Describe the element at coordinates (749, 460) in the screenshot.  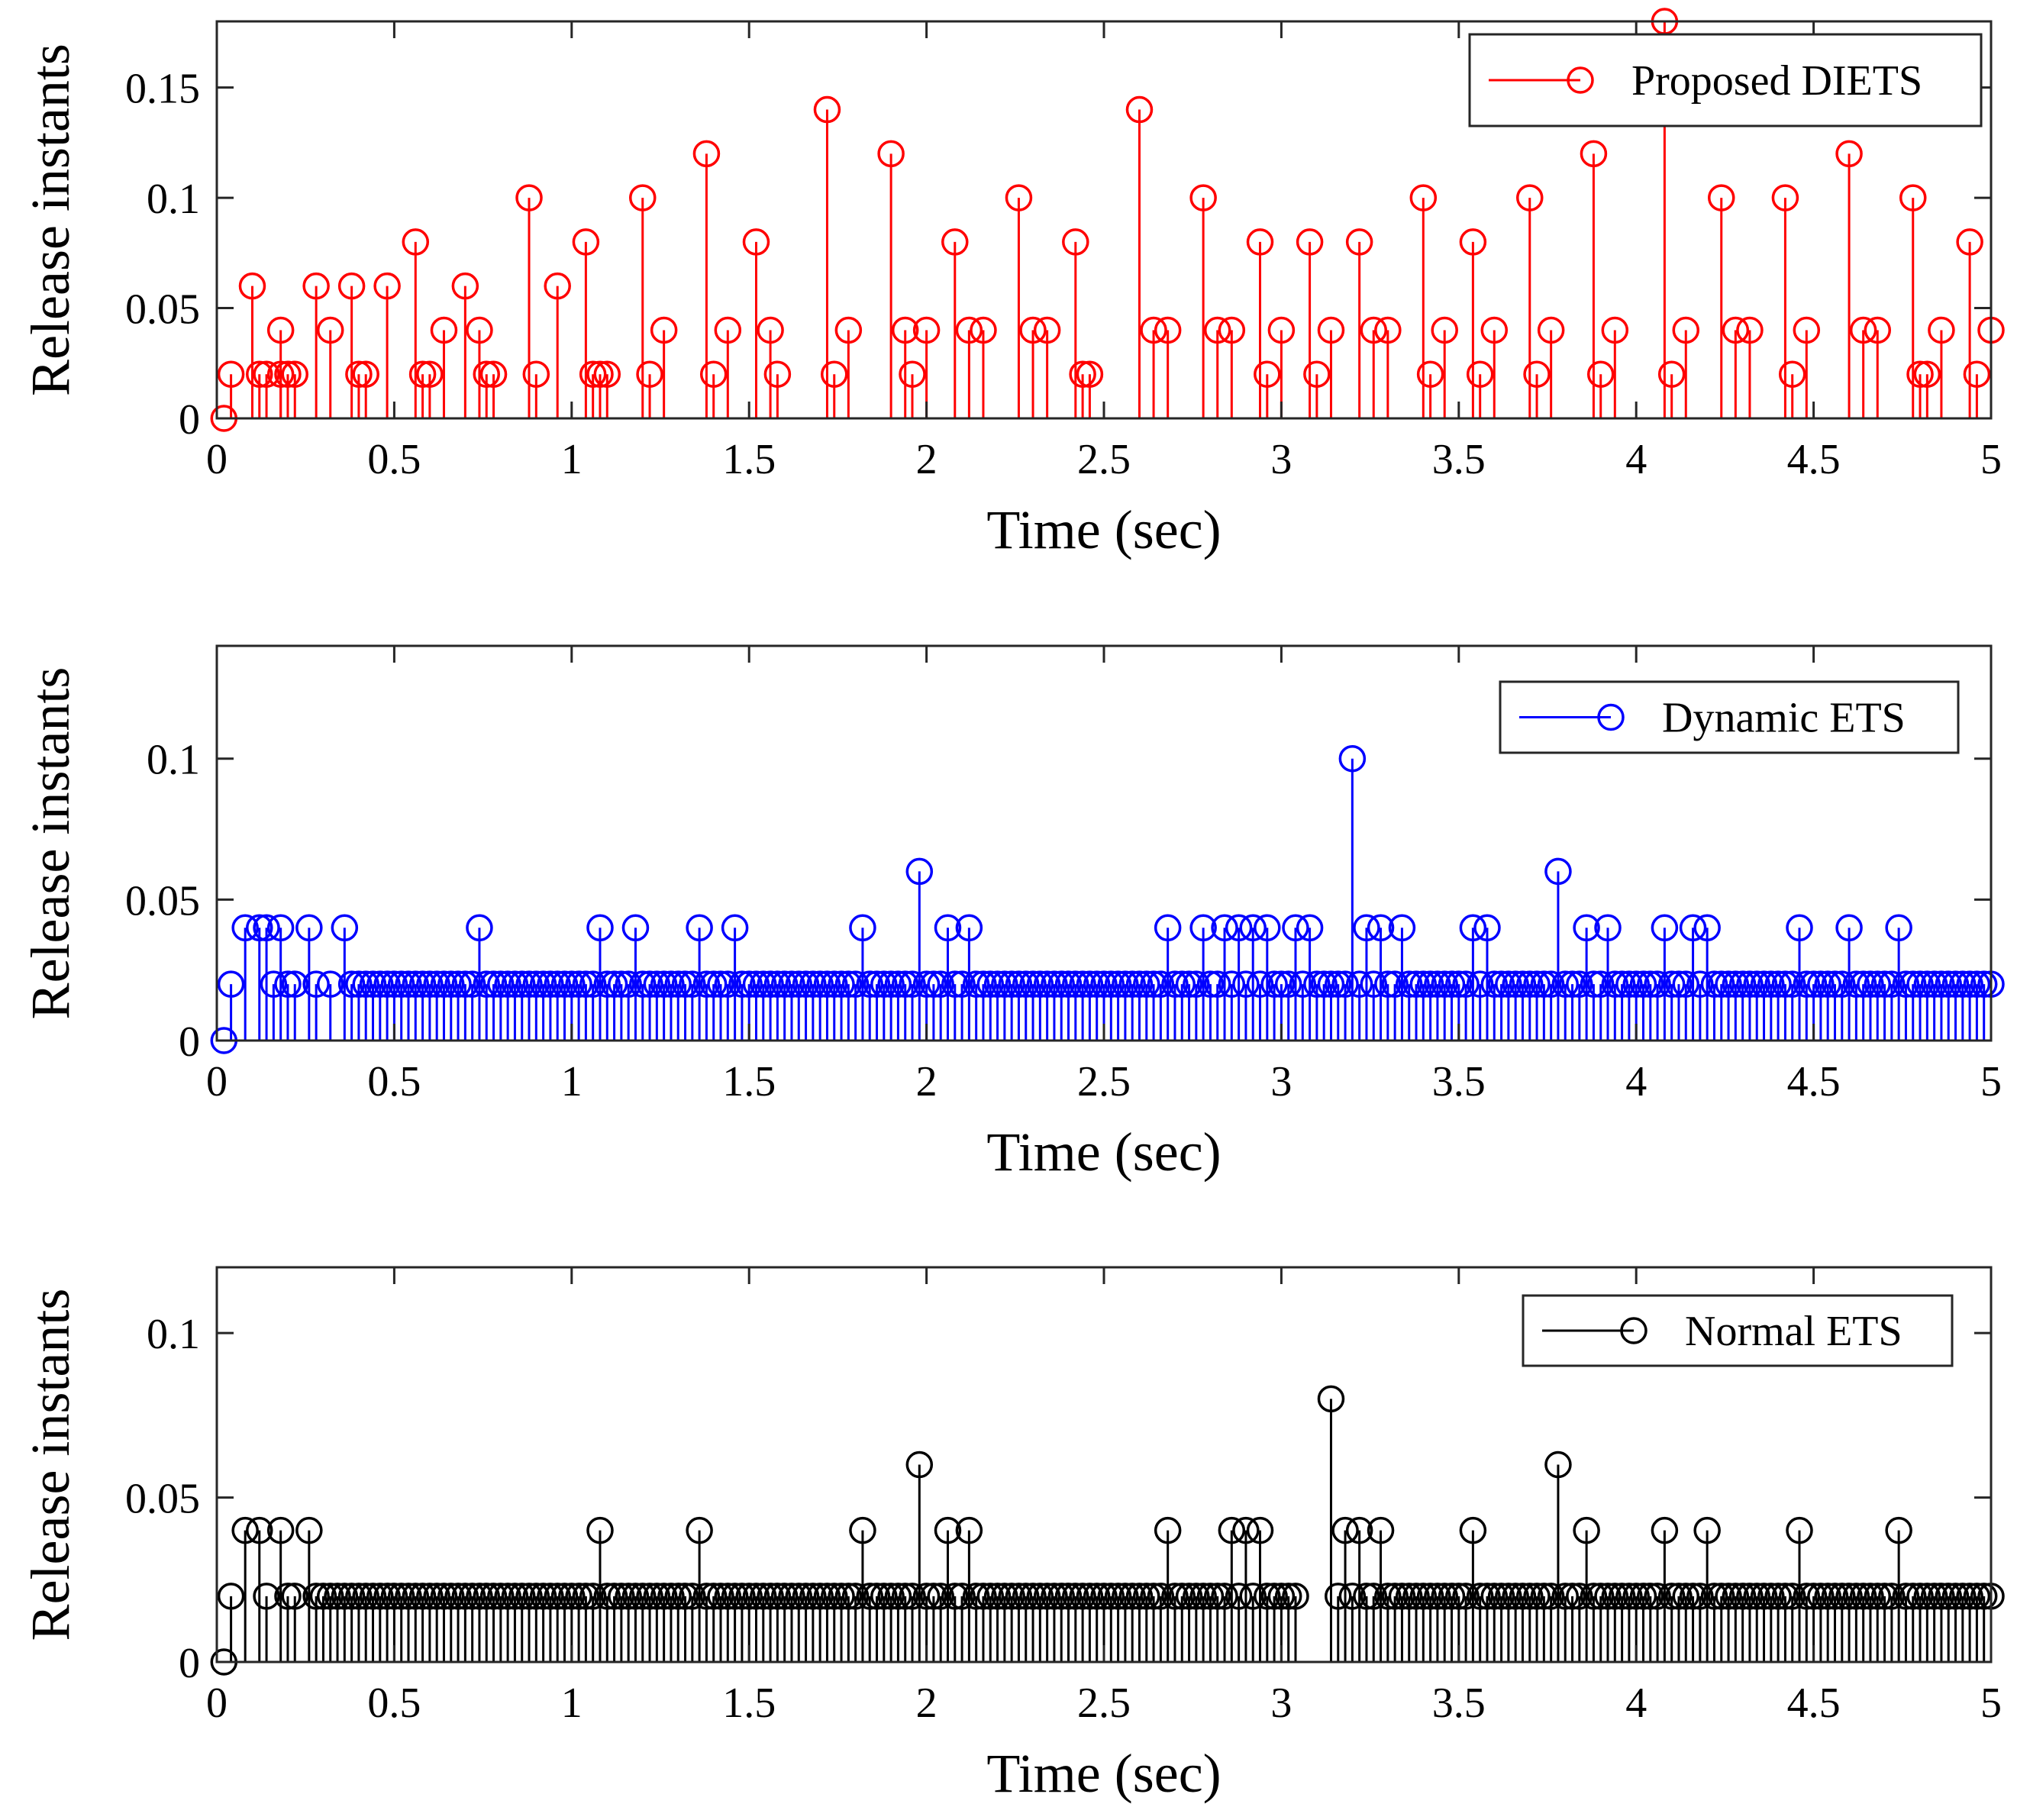
I see `x-tick-label: 1.5` at that location.